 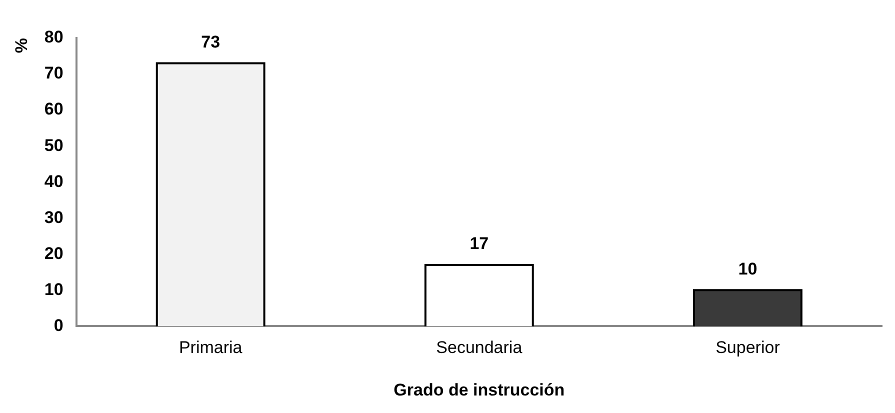 I want to click on x-tick-label: Secundaria, so click(x=479, y=348).